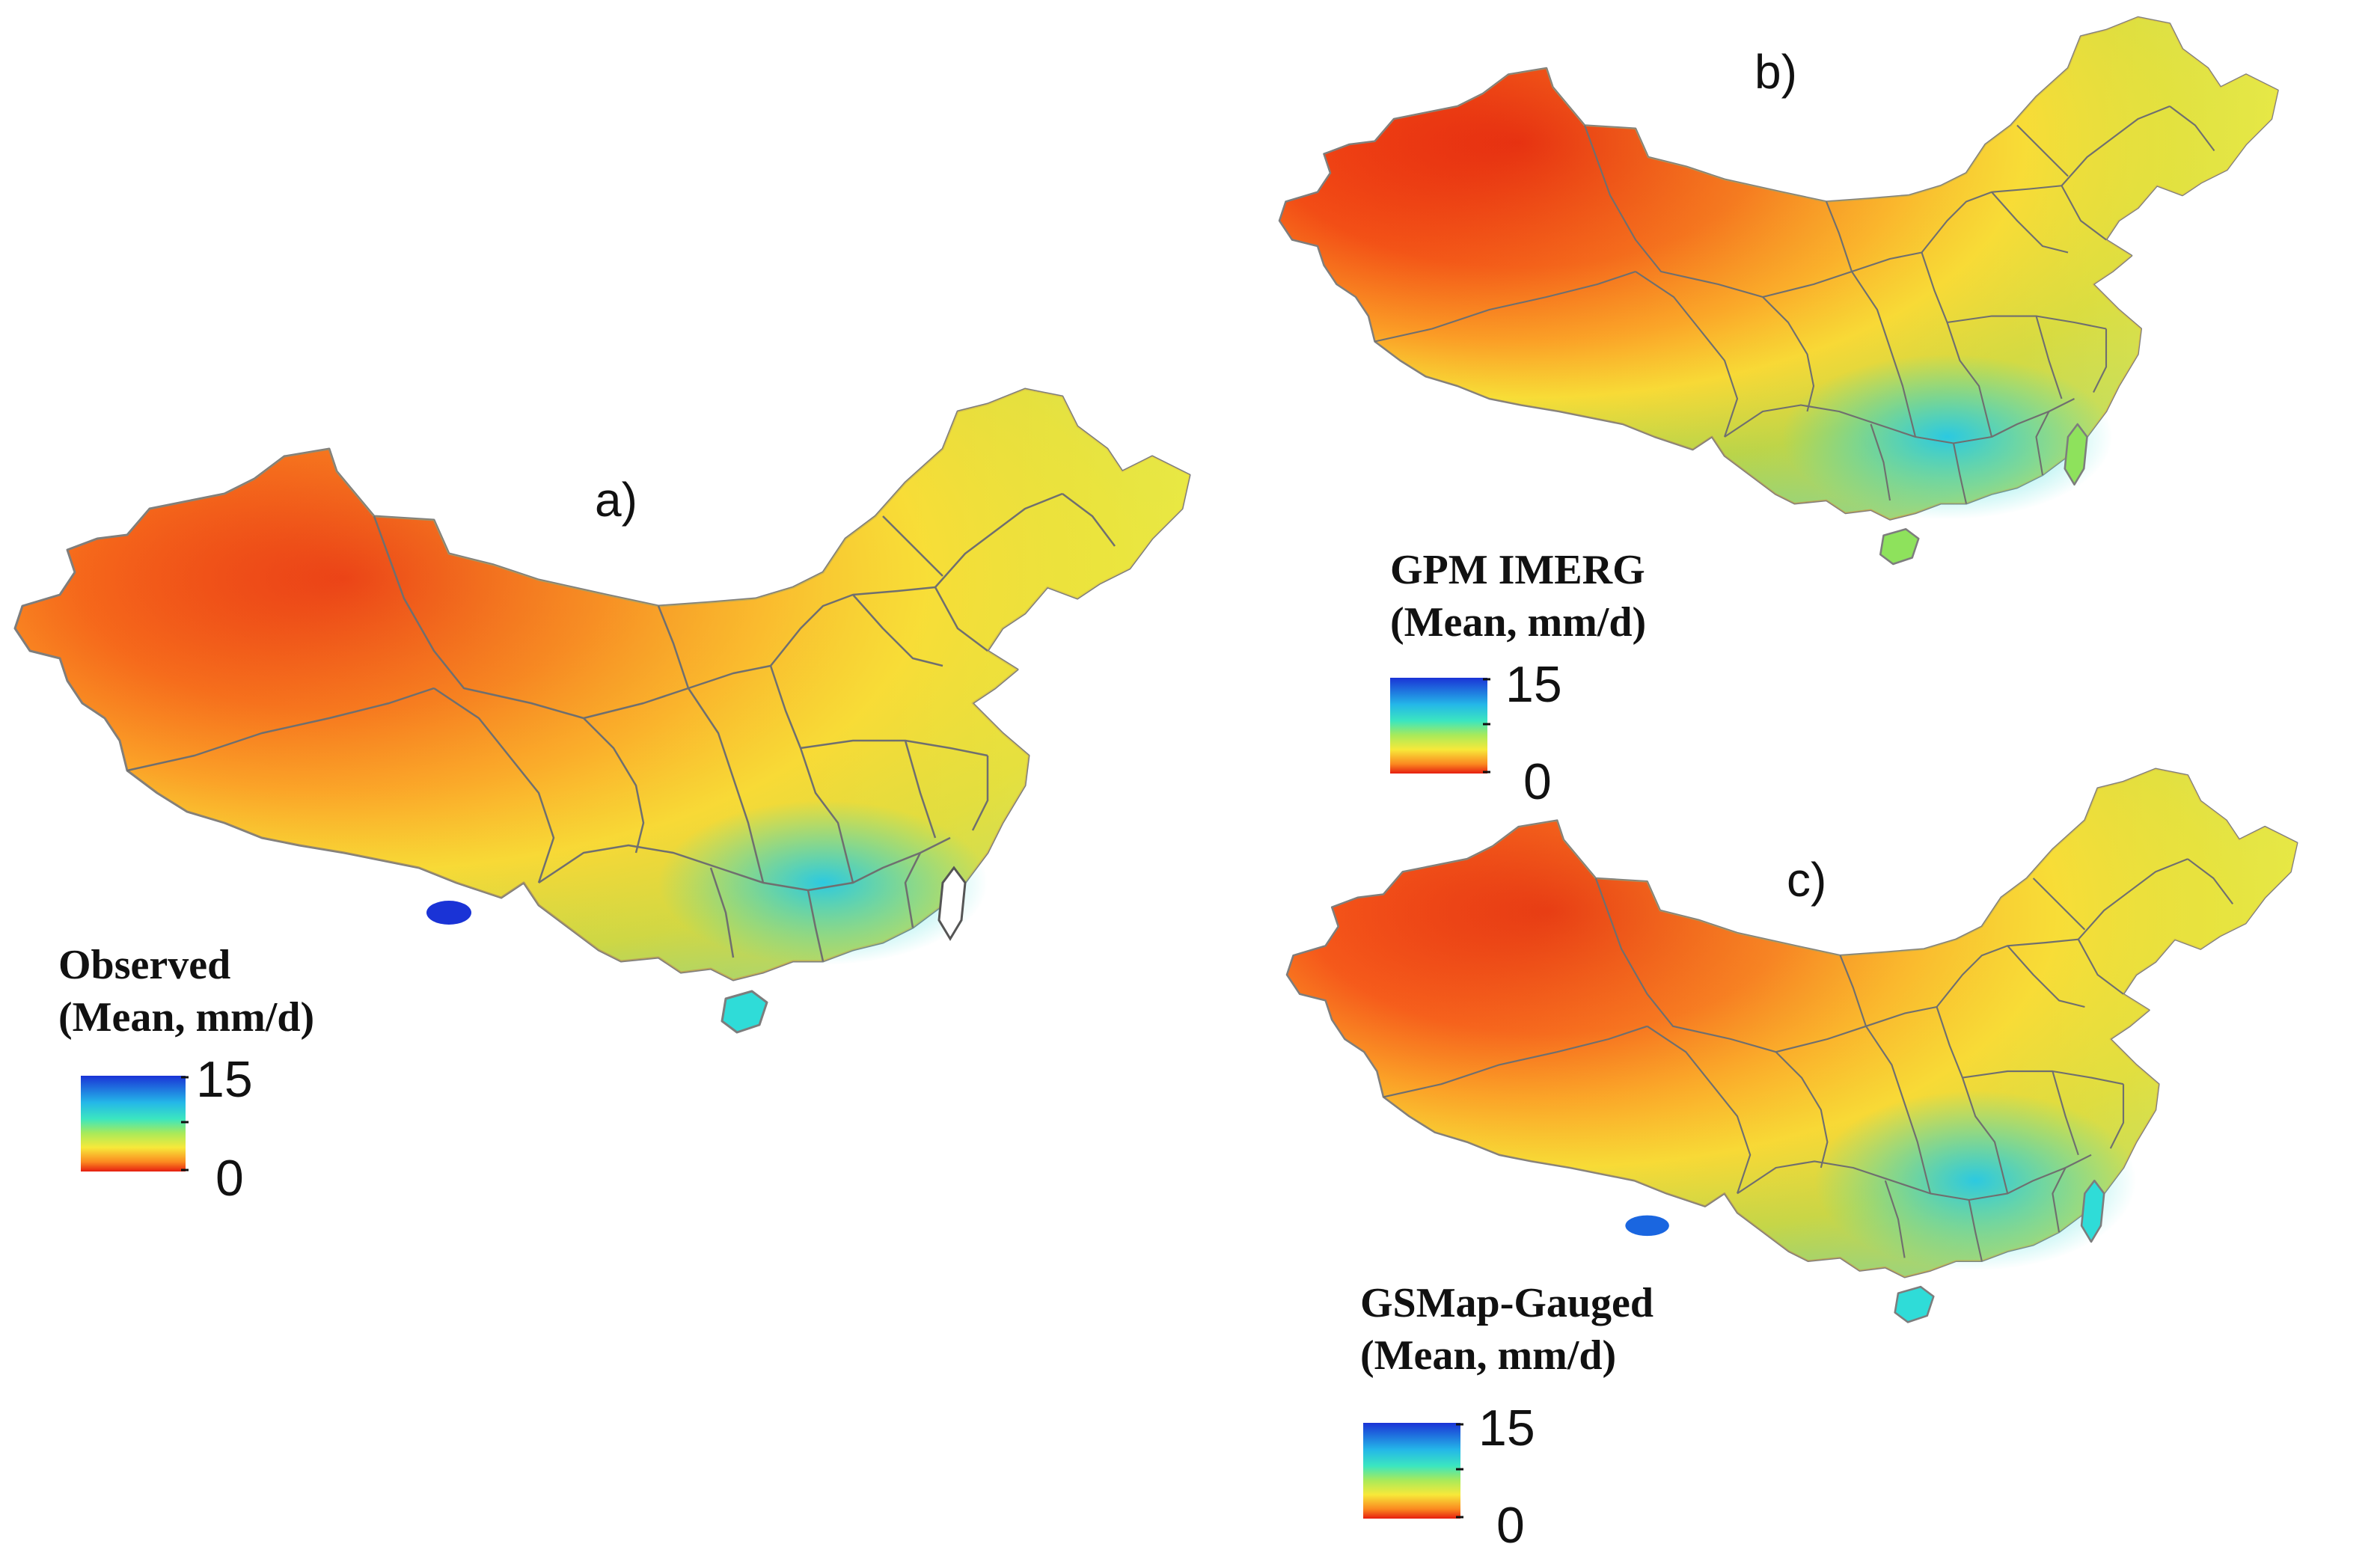 This screenshot has width=2380, height=1559. I want to click on map-gpm-imerg, so click(1778, 291).